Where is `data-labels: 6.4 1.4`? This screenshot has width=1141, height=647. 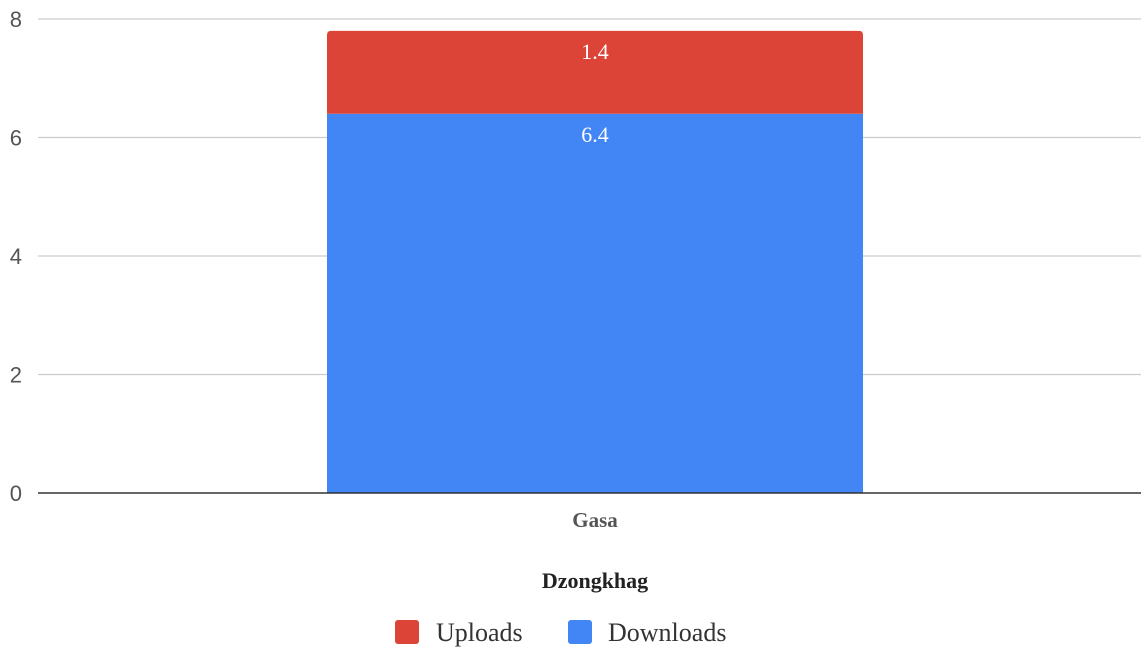
data-labels: 6.4 1.4 is located at coordinates (595, 93).